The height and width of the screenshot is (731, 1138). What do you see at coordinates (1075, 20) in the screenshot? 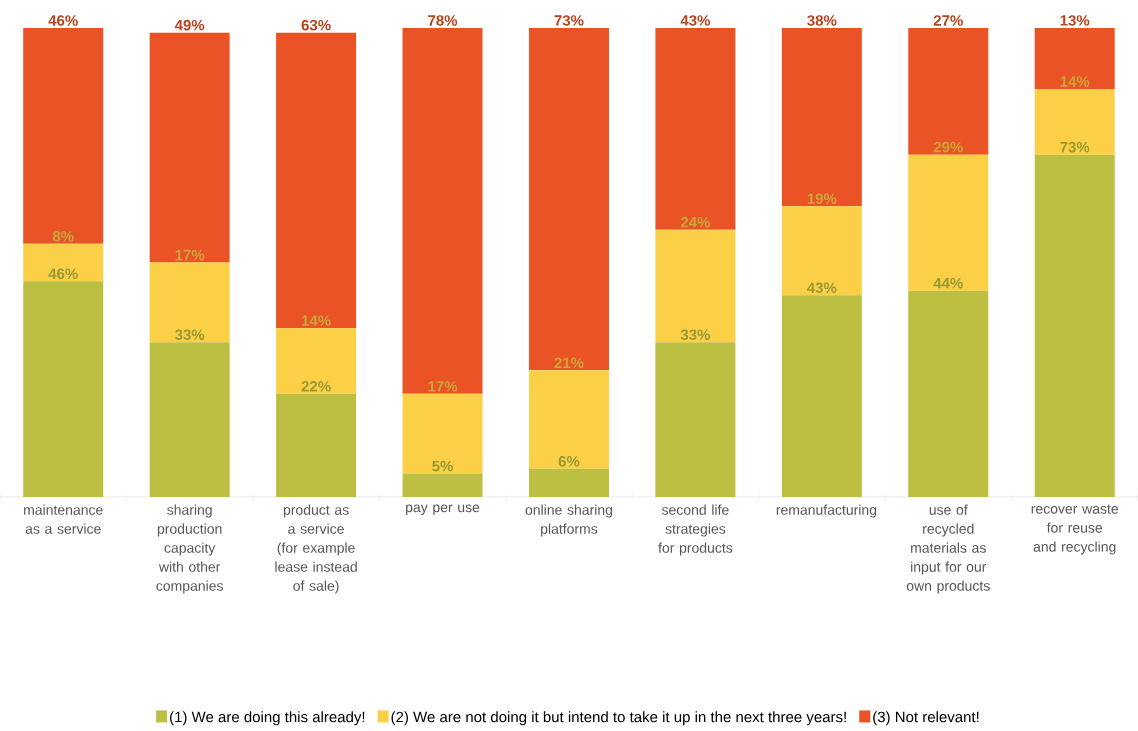
I see `data-label: 13%` at bounding box center [1075, 20].